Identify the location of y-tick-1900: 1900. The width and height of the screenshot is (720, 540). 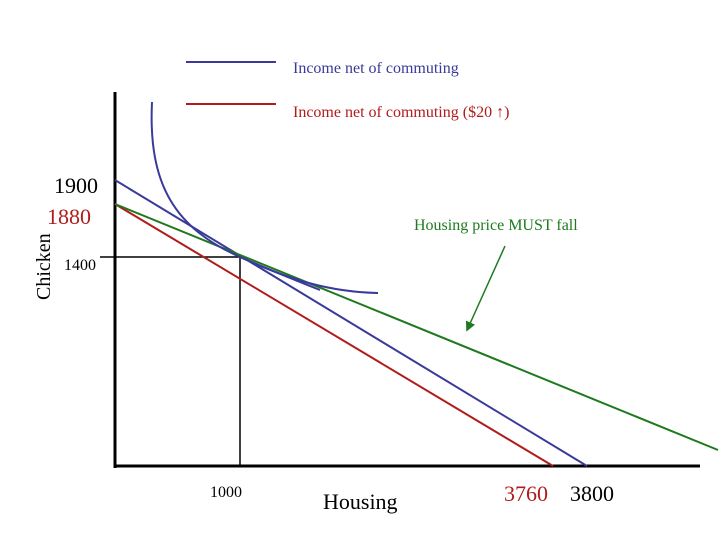
(76, 185).